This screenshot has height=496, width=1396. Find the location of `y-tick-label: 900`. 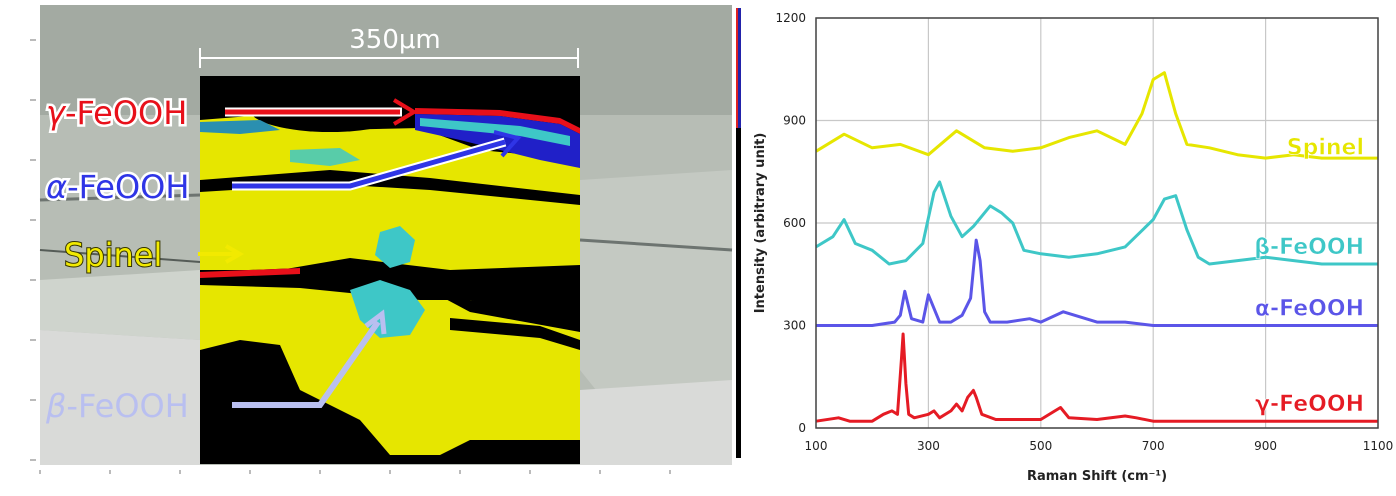

y-tick-label: 900 is located at coordinates (794, 121).